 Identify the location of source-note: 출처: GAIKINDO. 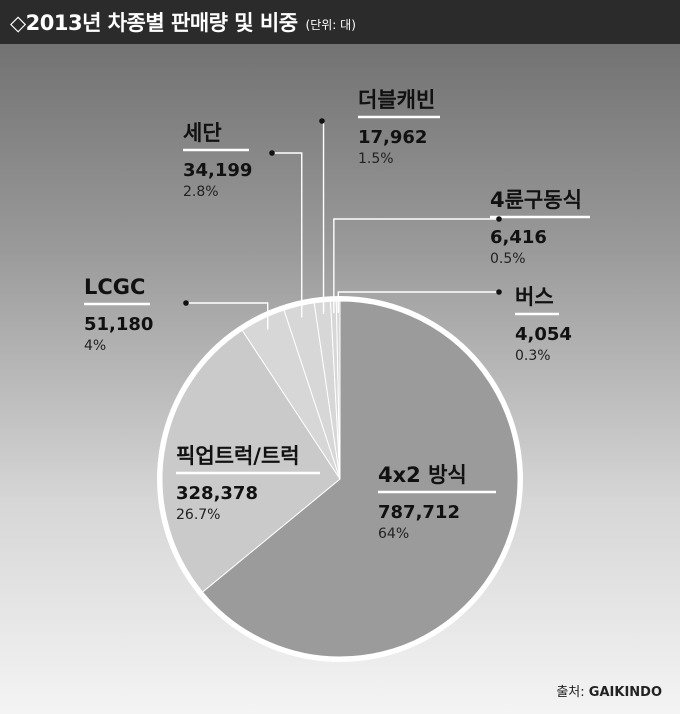
(609, 690).